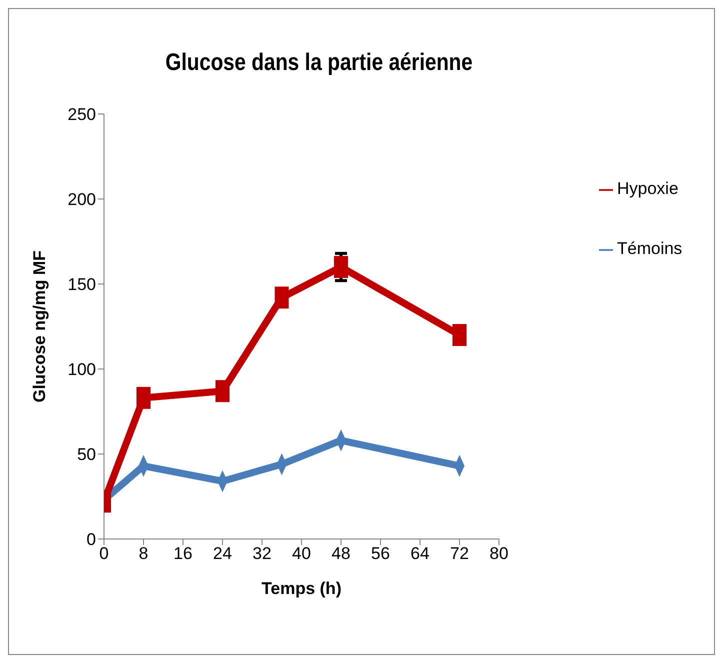  Describe the element at coordinates (420, 554) in the screenshot. I see `x-tick-label: 64` at that location.